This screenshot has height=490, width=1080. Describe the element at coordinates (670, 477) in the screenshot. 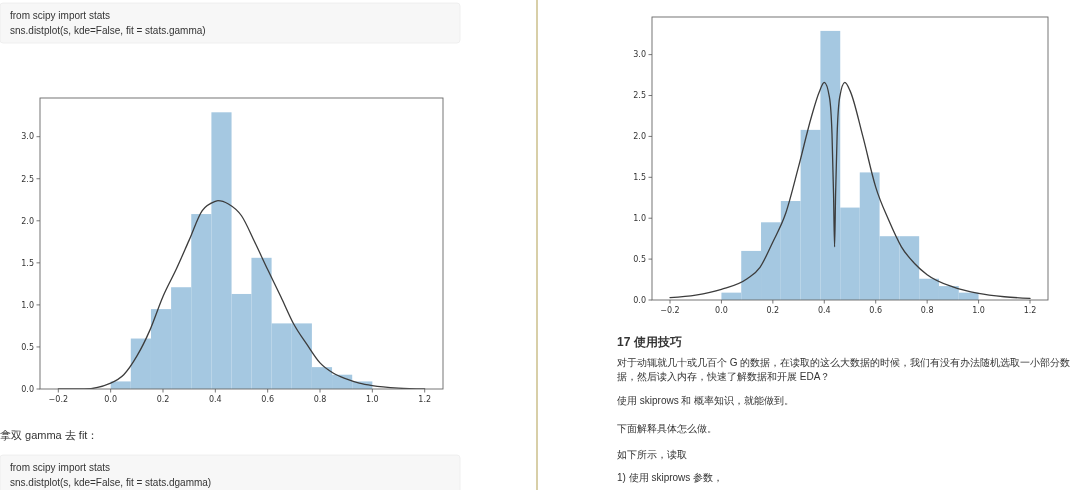

I see `text: 1) 使用 skiprows 参数，` at that location.